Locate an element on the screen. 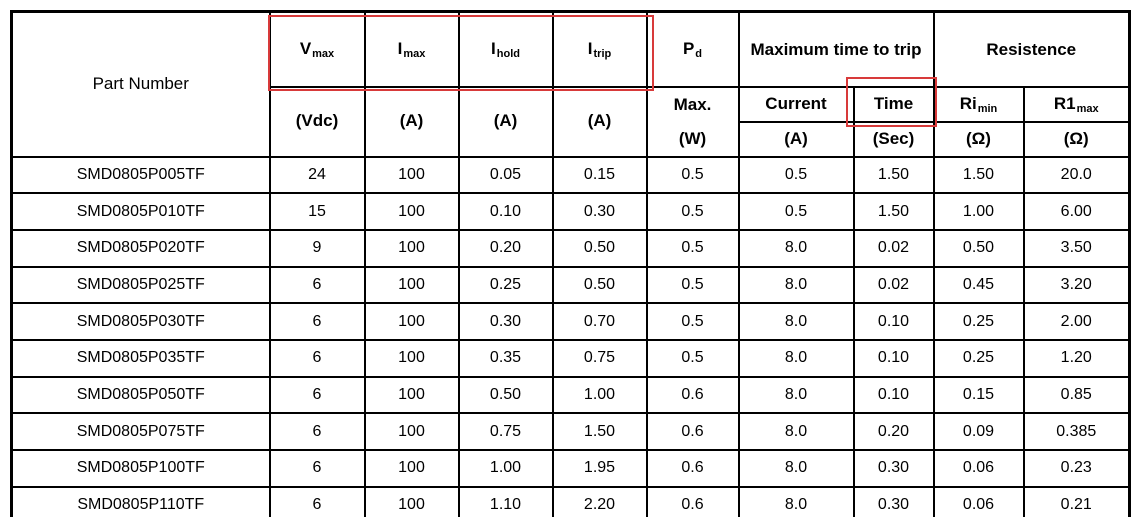 This screenshot has height=517, width=1137. header-row-units: (A) (Sec) (Ω) (Ω) is located at coordinates (571, 139).